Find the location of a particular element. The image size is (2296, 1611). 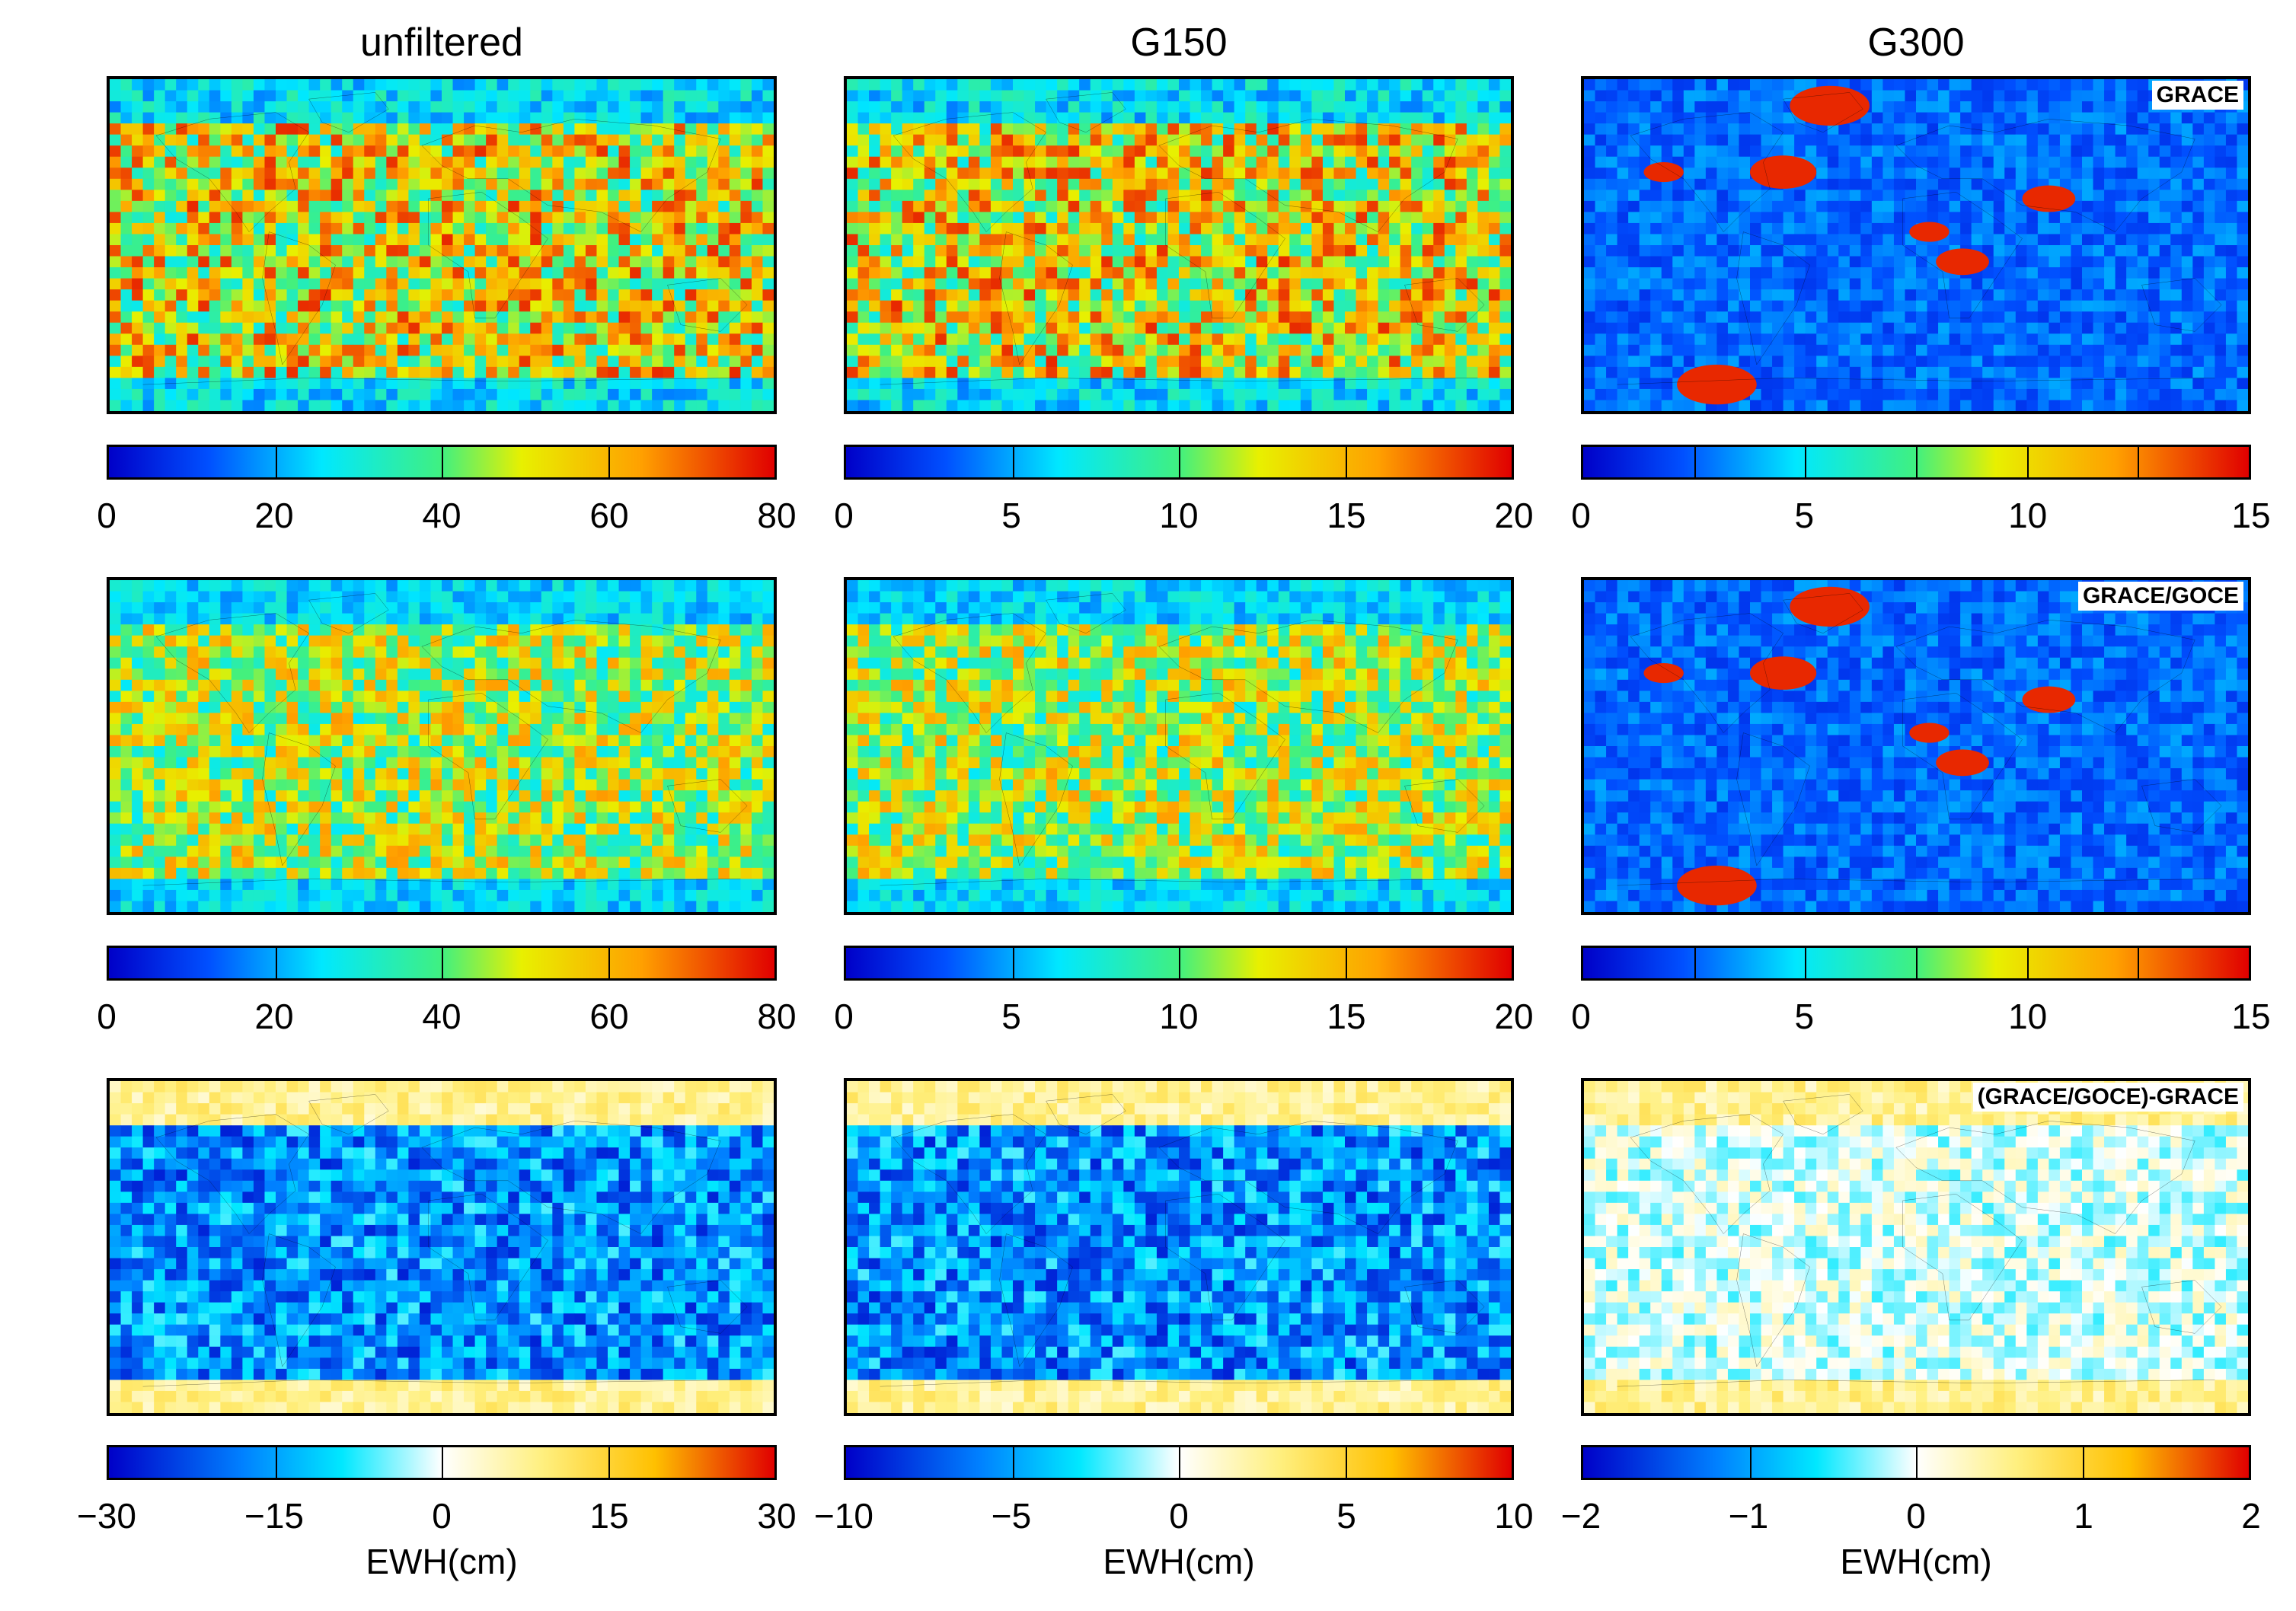

colorbar-tick-label-r1-c2: 5 is located at coordinates (1011, 515).